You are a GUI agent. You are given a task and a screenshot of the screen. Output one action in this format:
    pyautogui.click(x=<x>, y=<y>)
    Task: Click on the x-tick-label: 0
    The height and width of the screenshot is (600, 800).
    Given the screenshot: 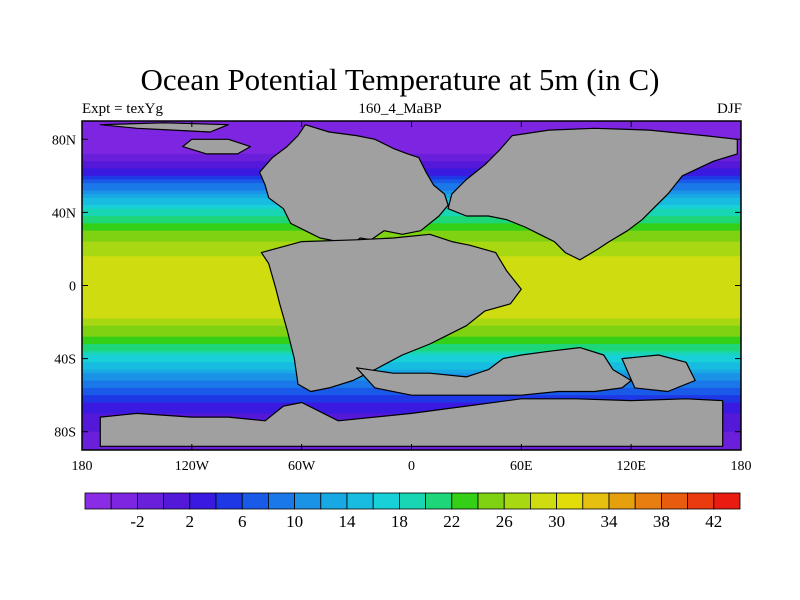 What is the action you would take?
    pyautogui.click(x=411, y=466)
    